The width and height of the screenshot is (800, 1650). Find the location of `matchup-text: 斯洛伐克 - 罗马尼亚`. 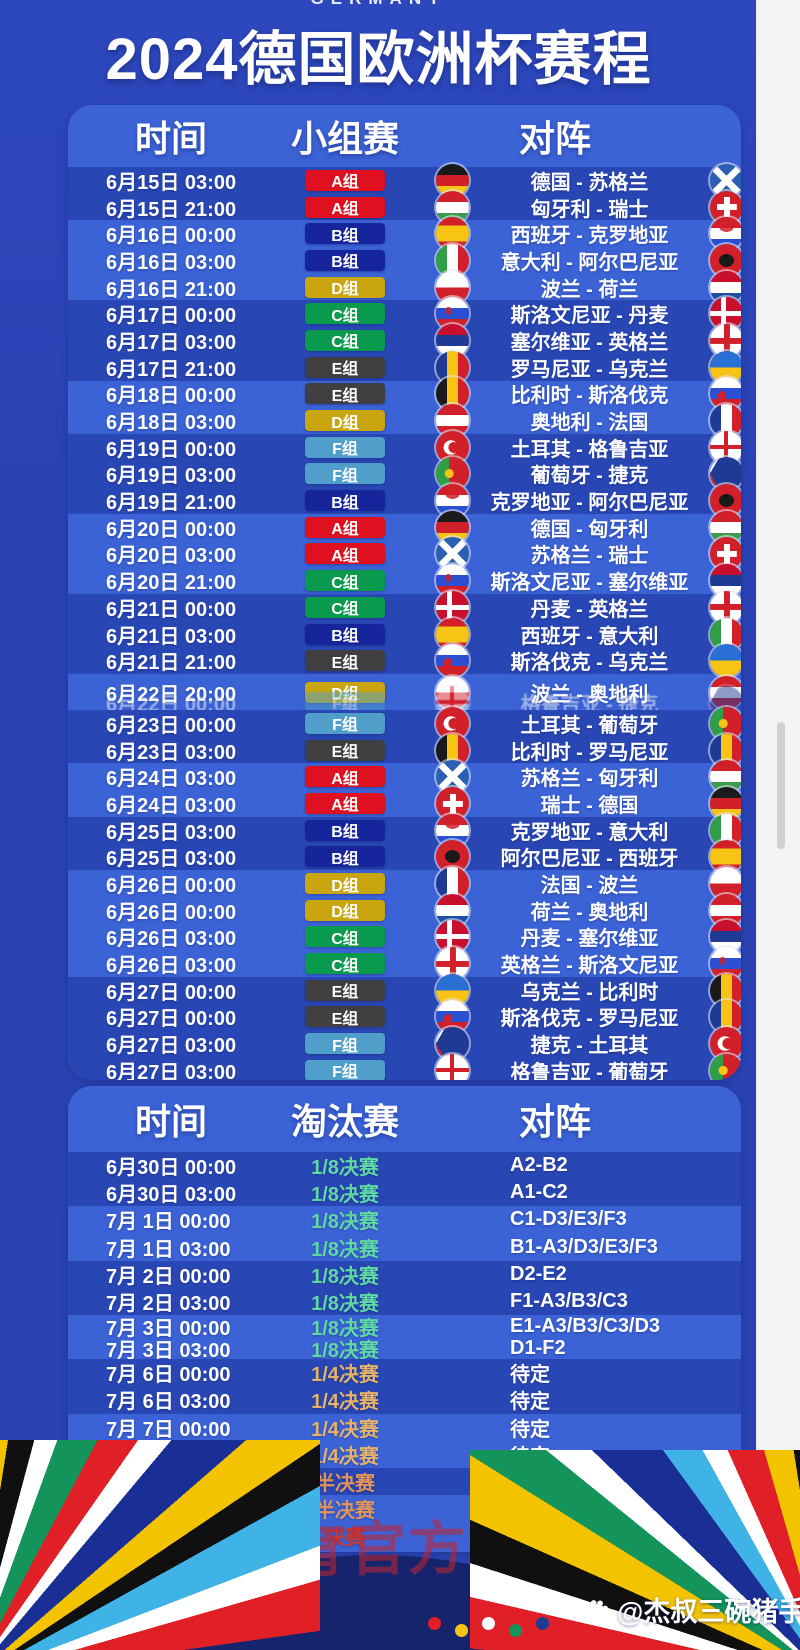

matchup-text: 斯洛伐克 - 罗马尼亚 is located at coordinates (589, 1019).